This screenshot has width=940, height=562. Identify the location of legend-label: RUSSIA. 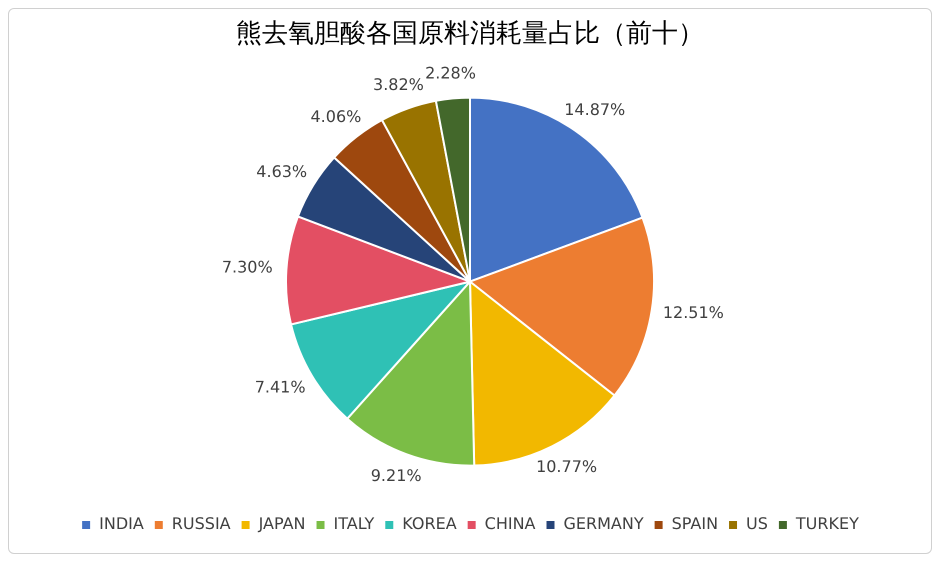
(201, 524).